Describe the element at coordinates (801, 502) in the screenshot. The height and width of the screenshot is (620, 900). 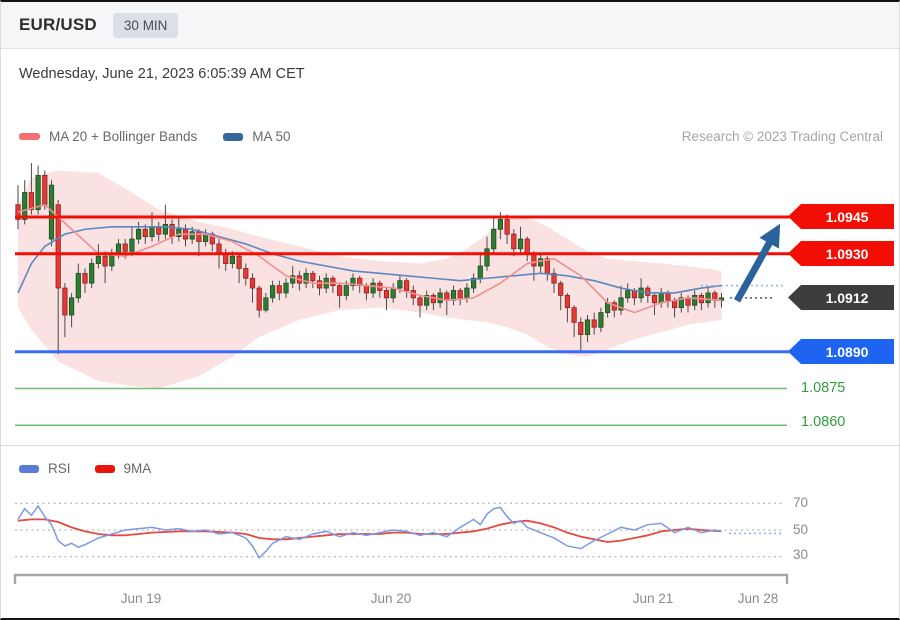
I see `rsi-tick-70: 70` at that location.